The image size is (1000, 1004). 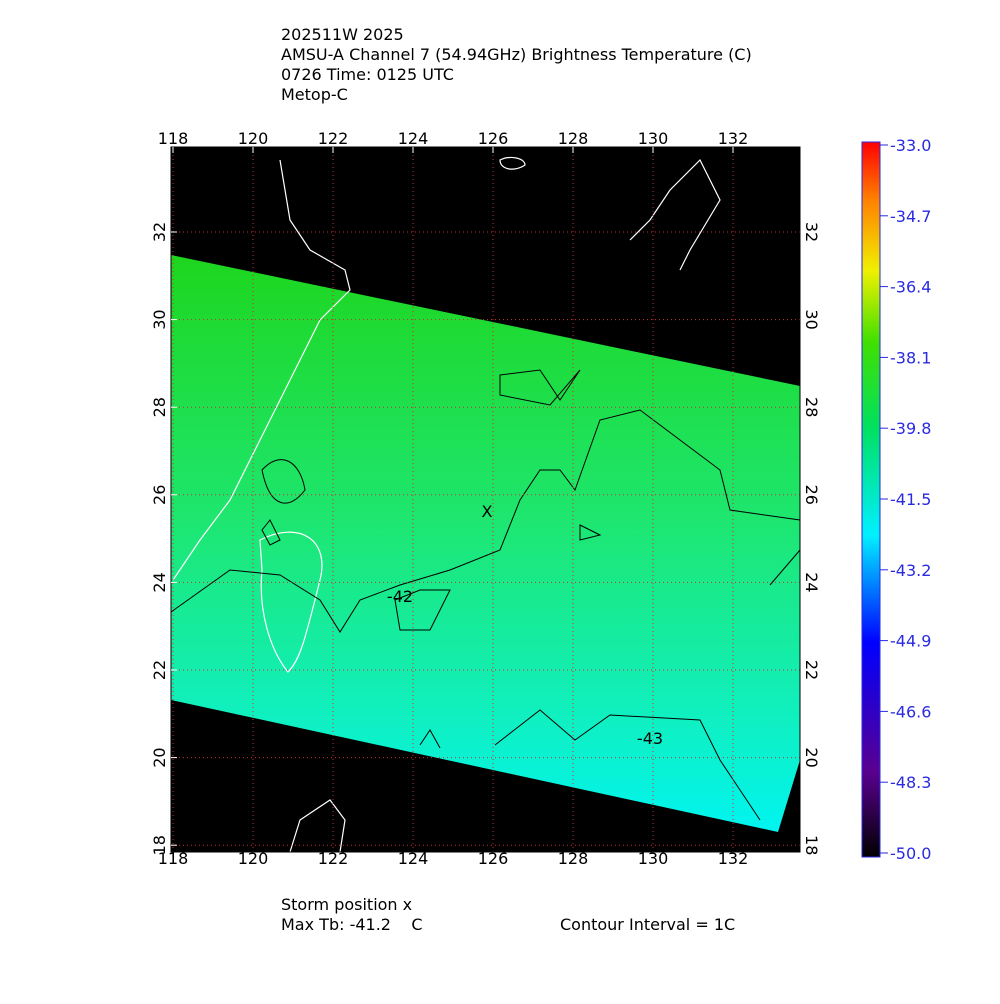 I want to click on colorbar-label: -34.7, so click(x=910, y=216).